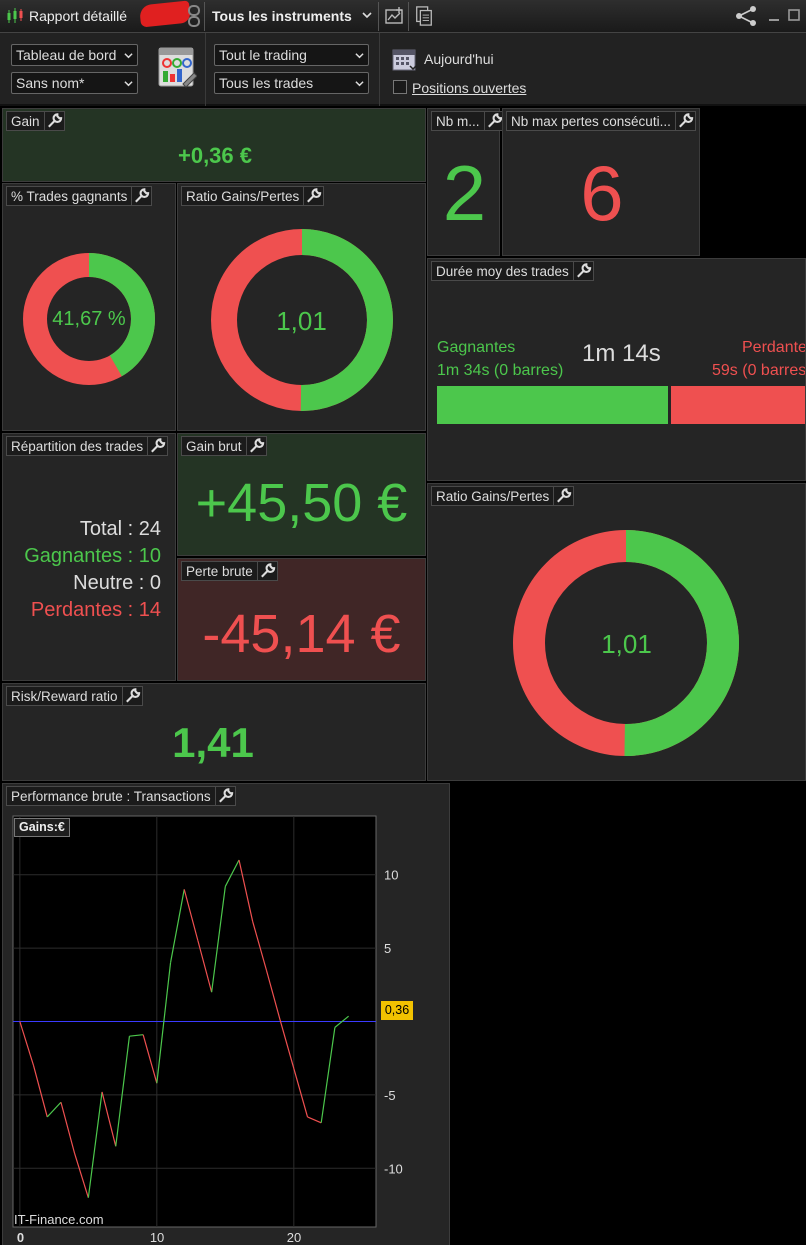 Image resolution: width=806 pixels, height=1245 pixels. I want to click on panel-title: Performance brute : Transactions, so click(121, 796).